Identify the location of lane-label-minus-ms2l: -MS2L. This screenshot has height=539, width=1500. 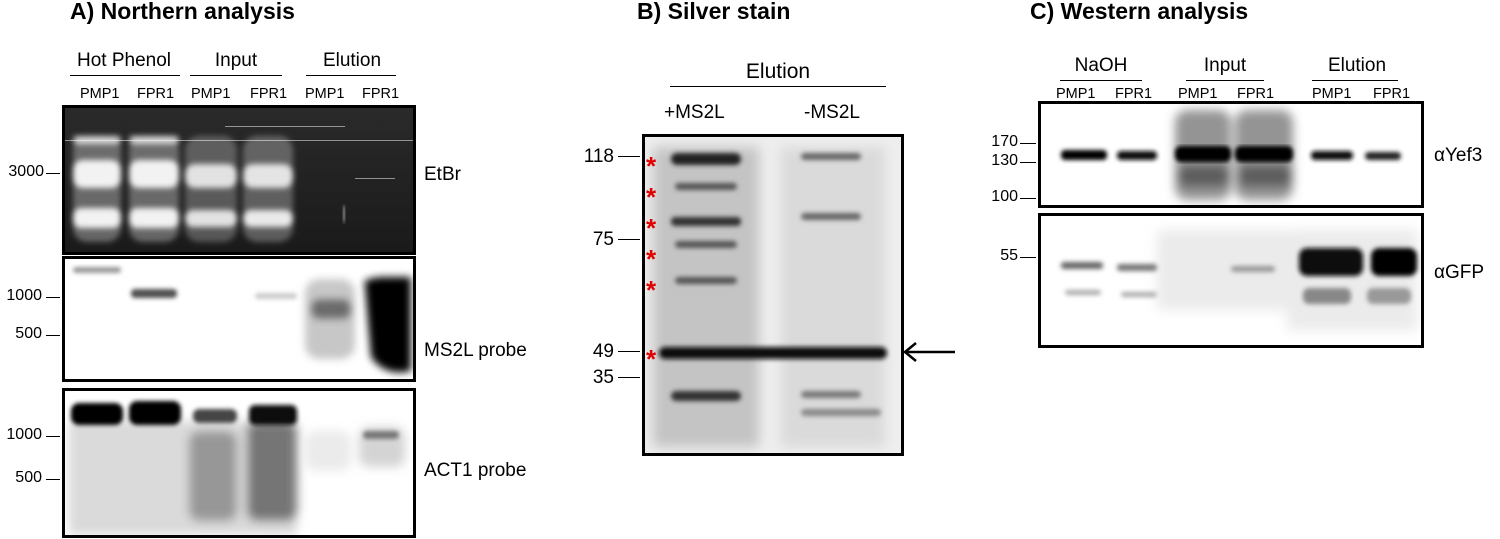
(832, 112).